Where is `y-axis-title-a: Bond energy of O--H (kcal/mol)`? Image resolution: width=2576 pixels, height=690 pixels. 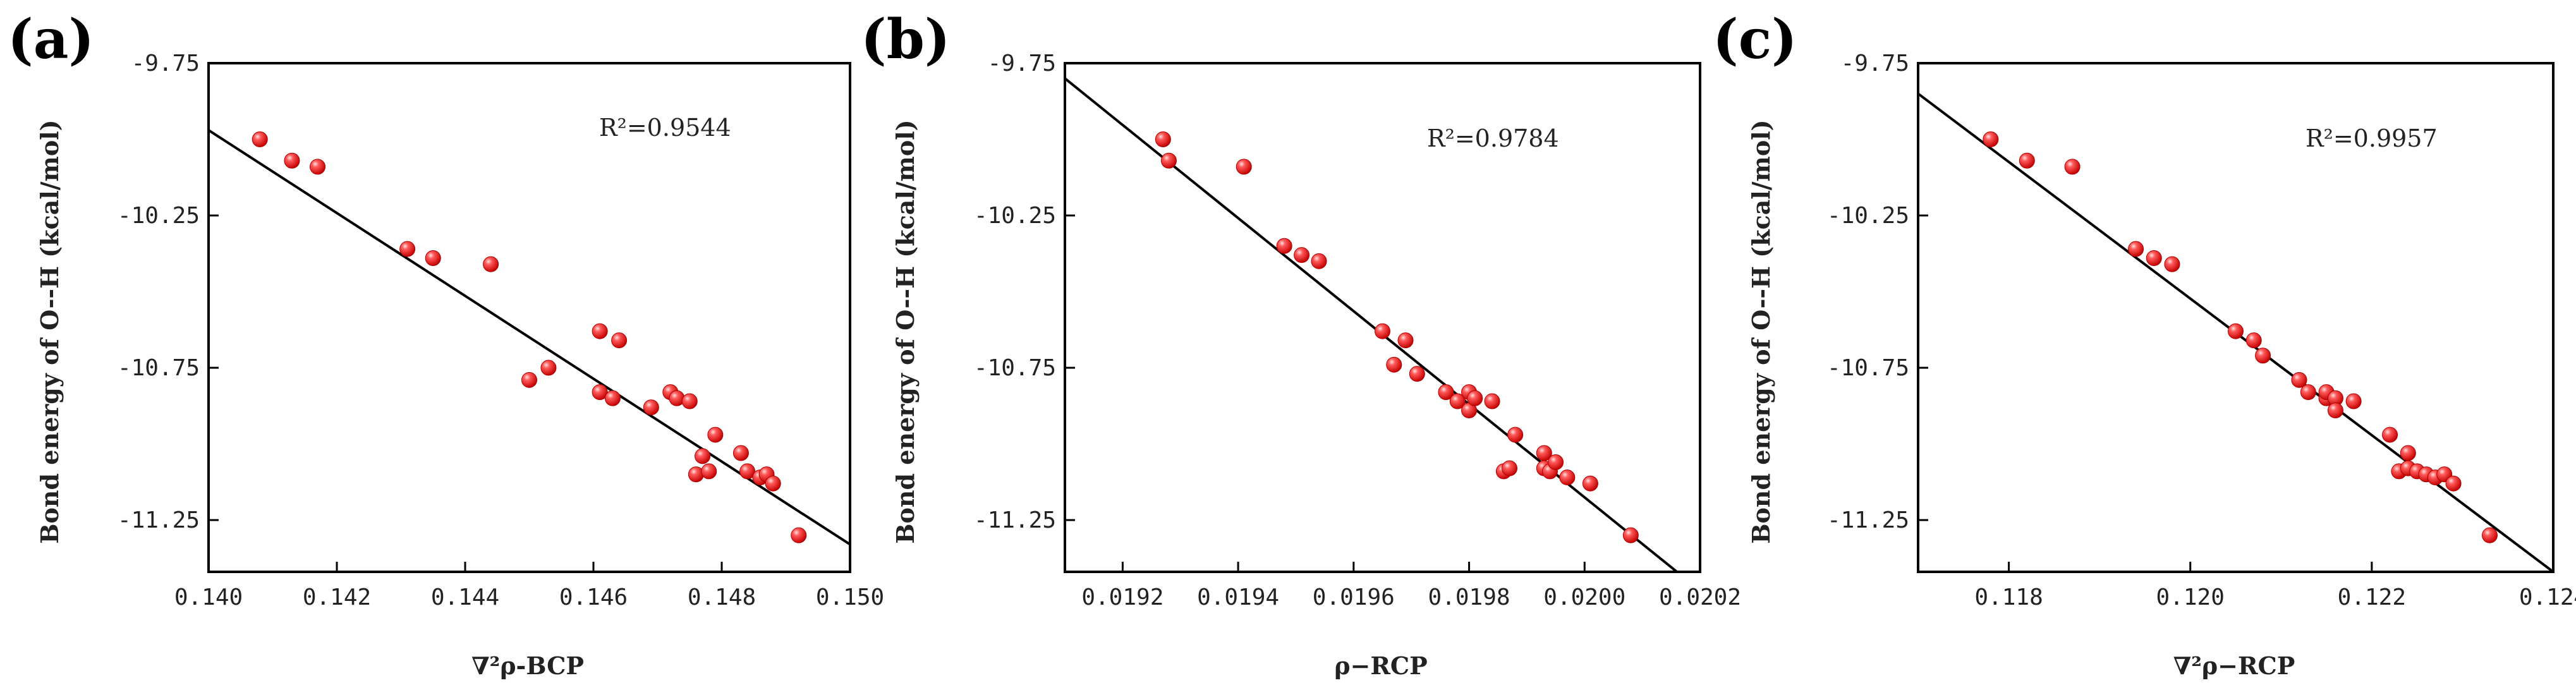
y-axis-title-a: Bond energy of O--H (kcal/mol) is located at coordinates (49, 331).